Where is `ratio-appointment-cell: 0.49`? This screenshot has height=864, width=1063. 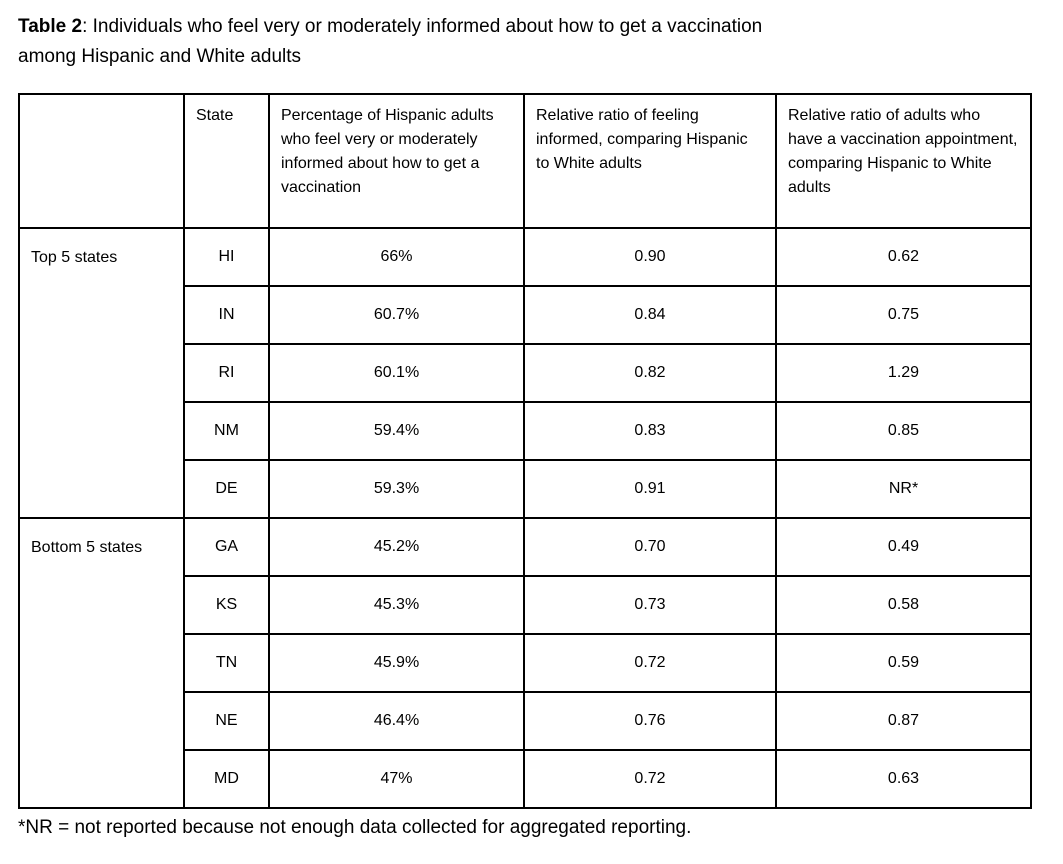
ratio-appointment-cell: 0.49 is located at coordinates (903, 547).